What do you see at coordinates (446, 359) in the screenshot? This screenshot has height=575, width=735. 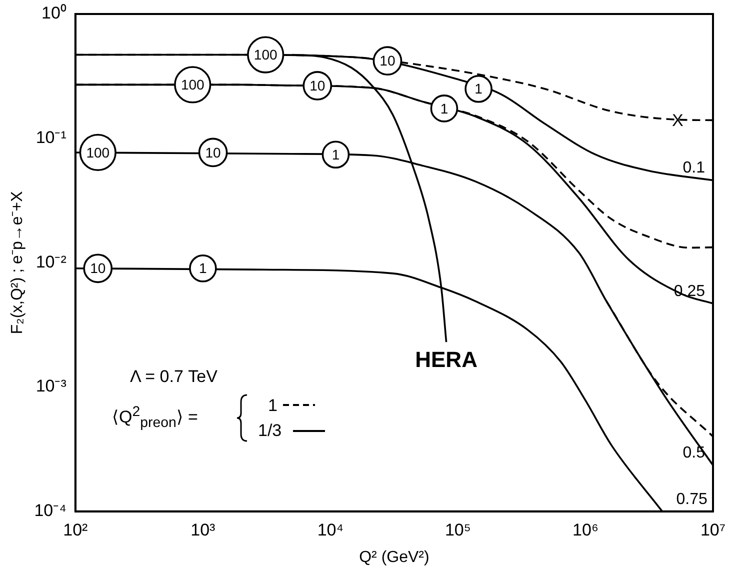 I see `series-label: HERA` at bounding box center [446, 359].